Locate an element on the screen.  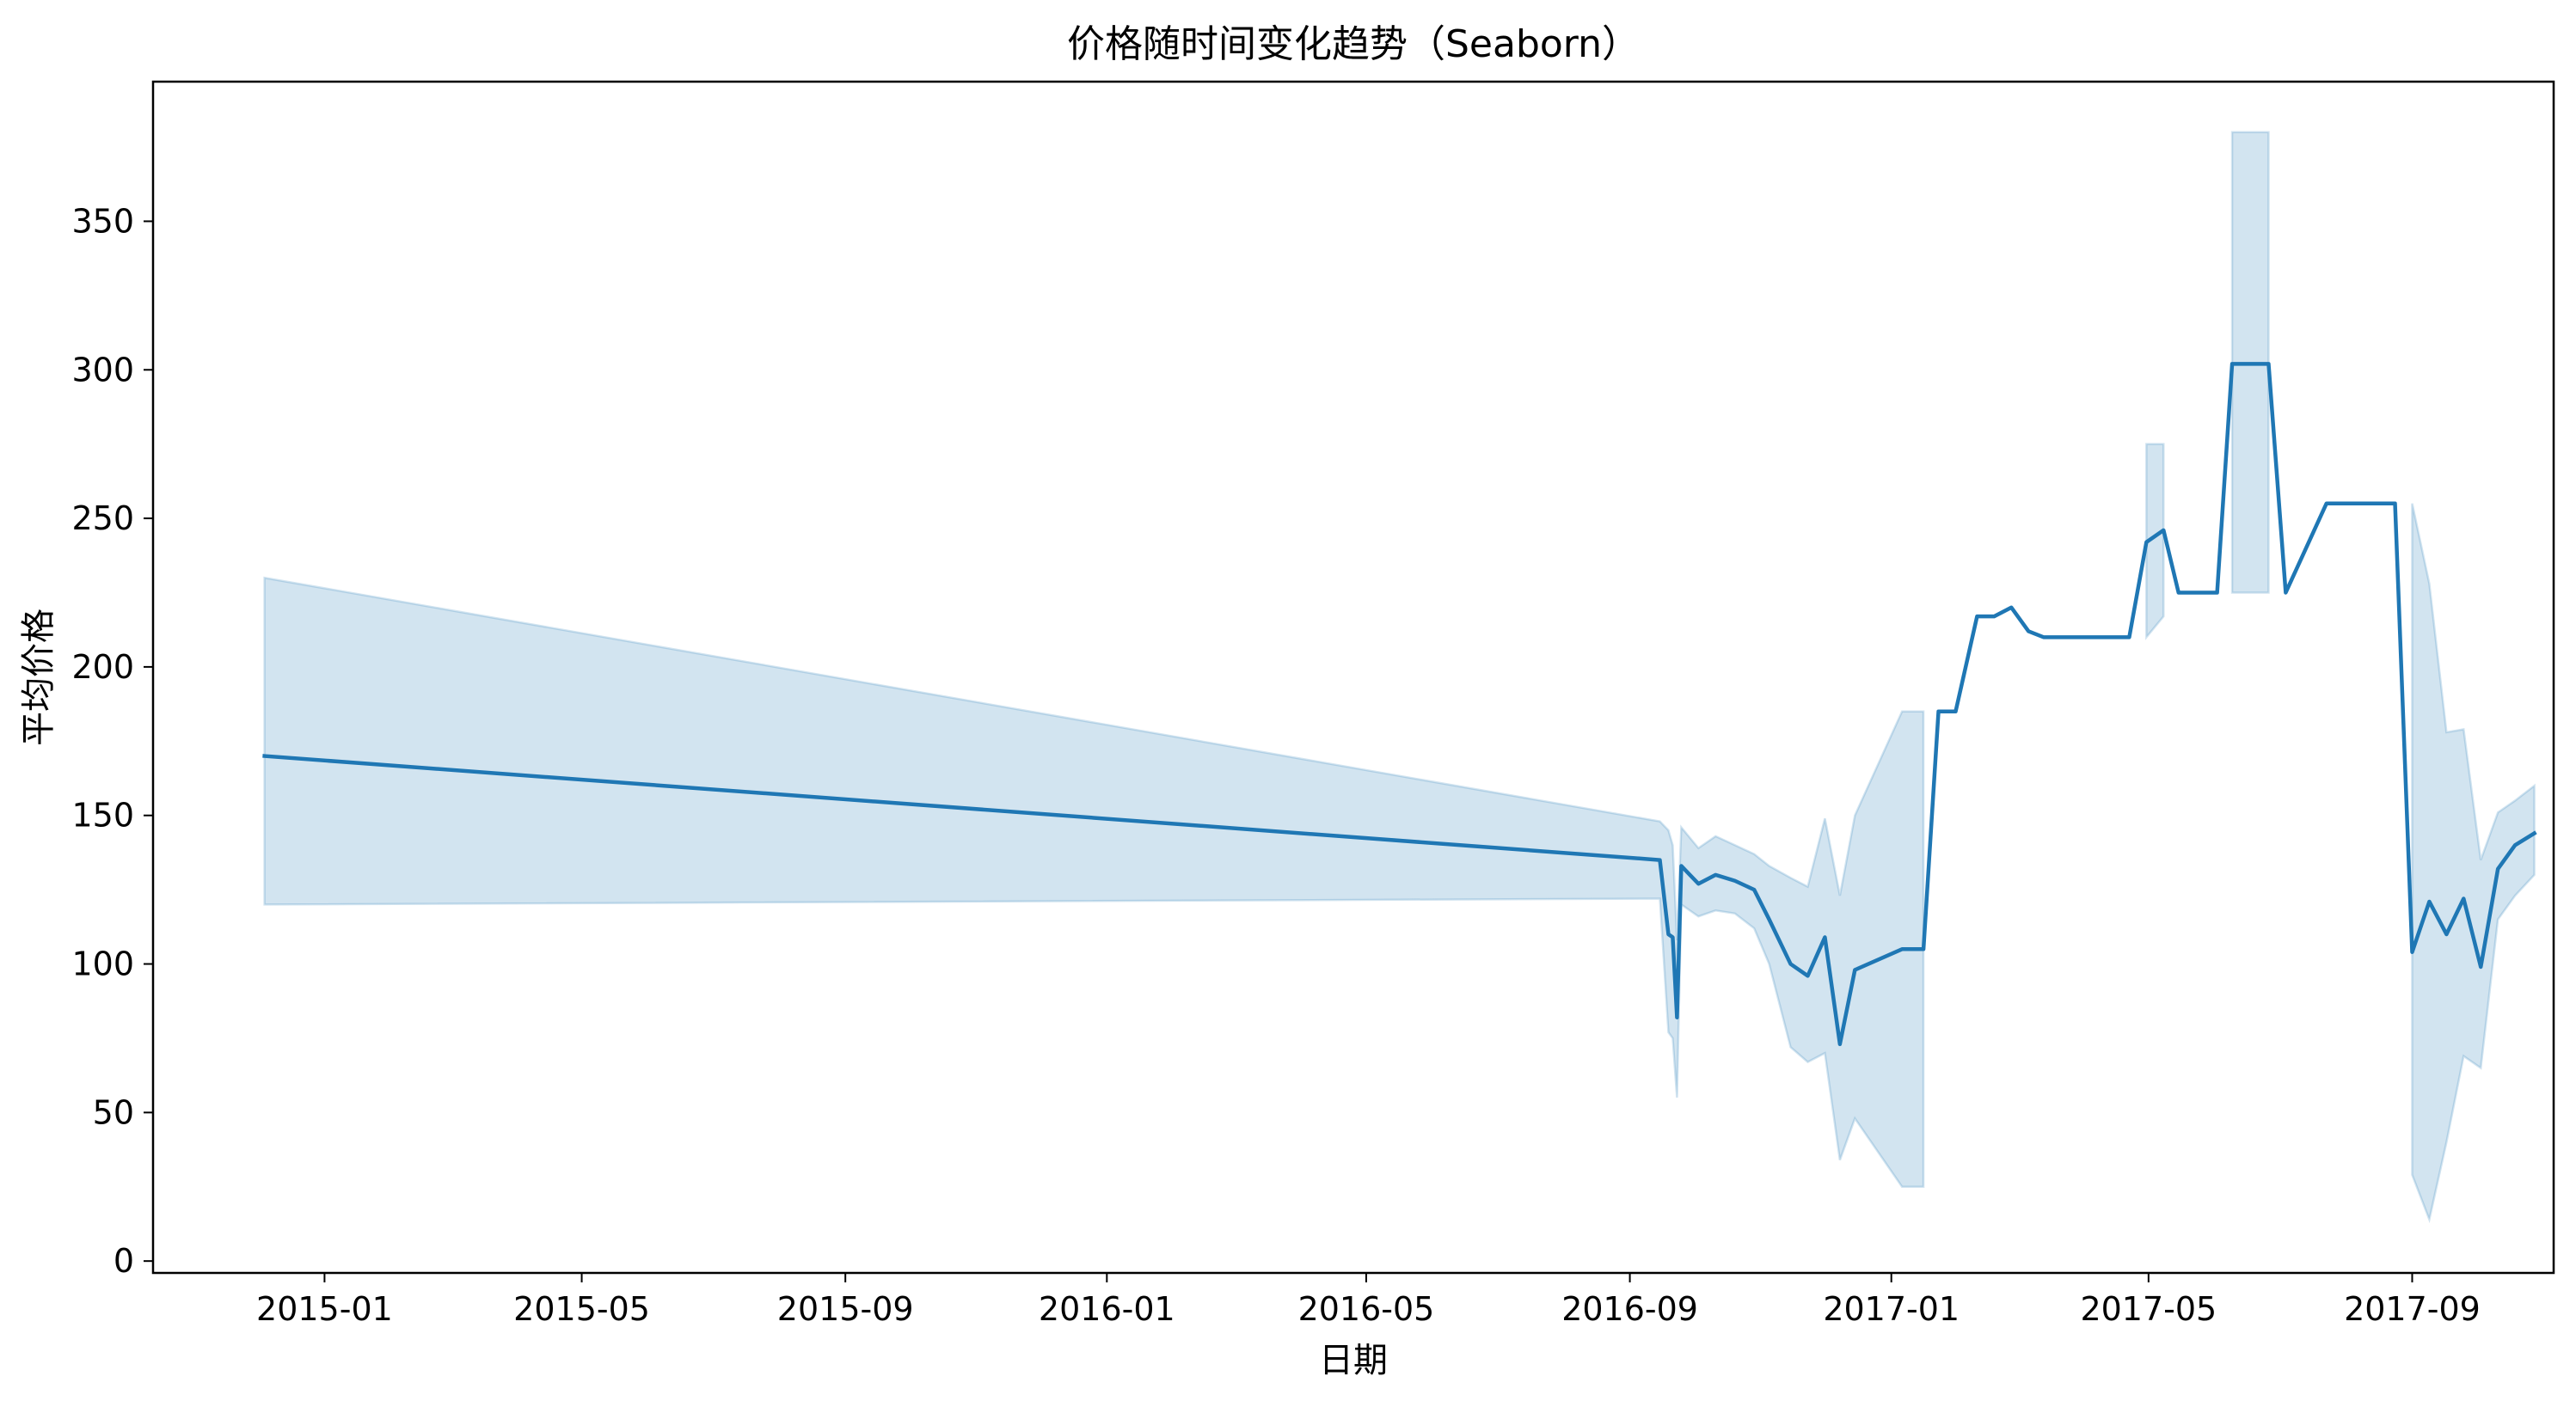
y-tick-label: 50 is located at coordinates (113, 1112).